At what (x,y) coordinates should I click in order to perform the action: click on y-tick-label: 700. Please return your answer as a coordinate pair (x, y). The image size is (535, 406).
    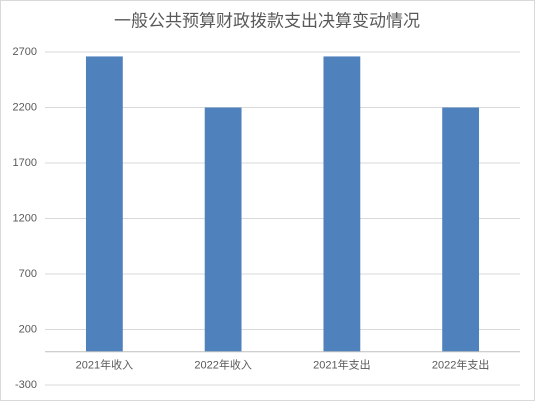
    Looking at the image, I should click on (28, 274).